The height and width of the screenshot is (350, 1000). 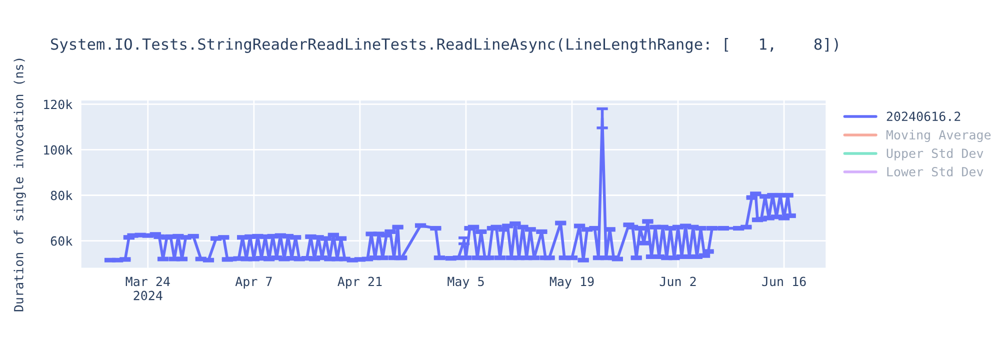 What do you see at coordinates (784, 281) in the screenshot?
I see `x-tick-label: Jun 16` at bounding box center [784, 281].